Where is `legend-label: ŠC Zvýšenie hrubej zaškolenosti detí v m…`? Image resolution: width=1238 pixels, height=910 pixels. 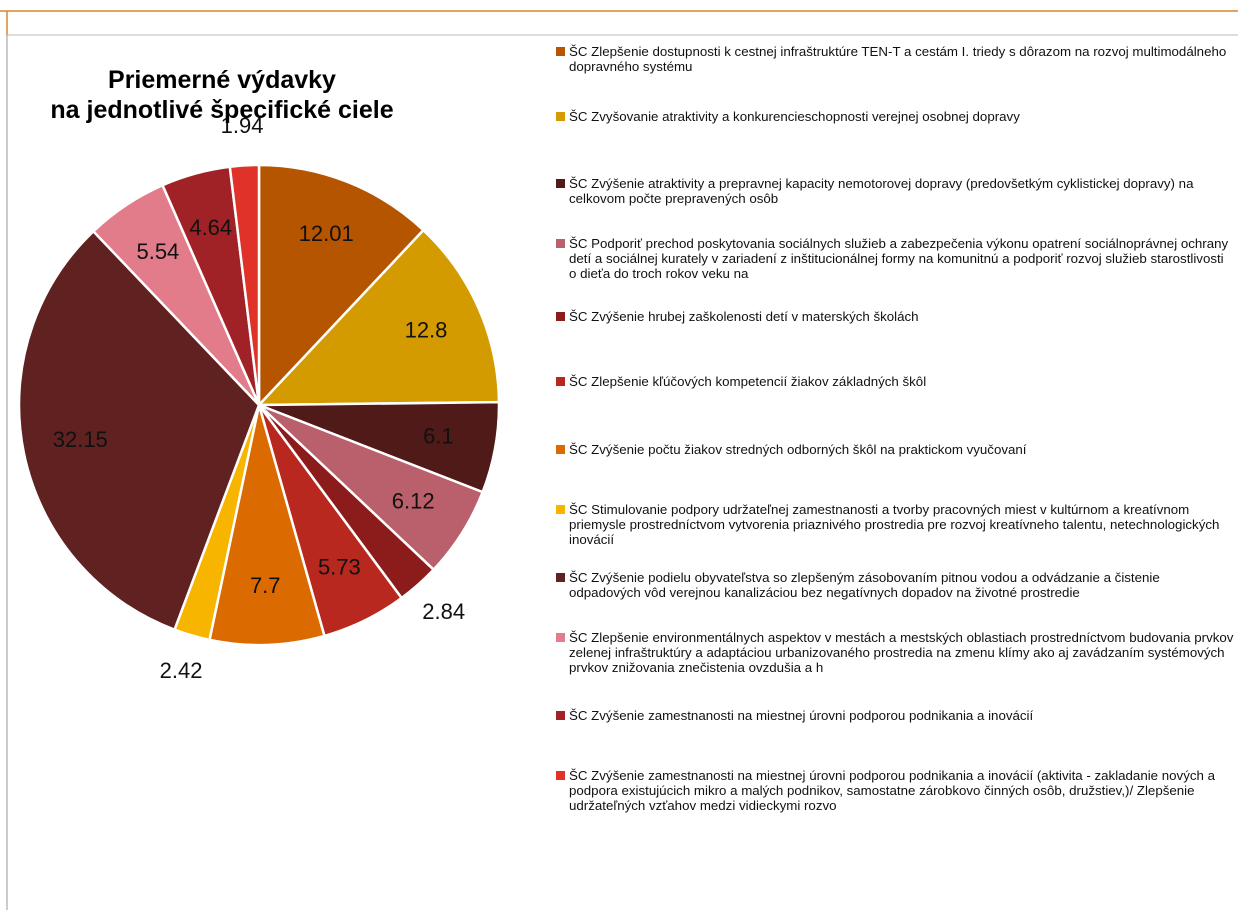 legend-label: ŠC Zvýšenie hrubej zaškolenosti detí v m… is located at coordinates (744, 316).